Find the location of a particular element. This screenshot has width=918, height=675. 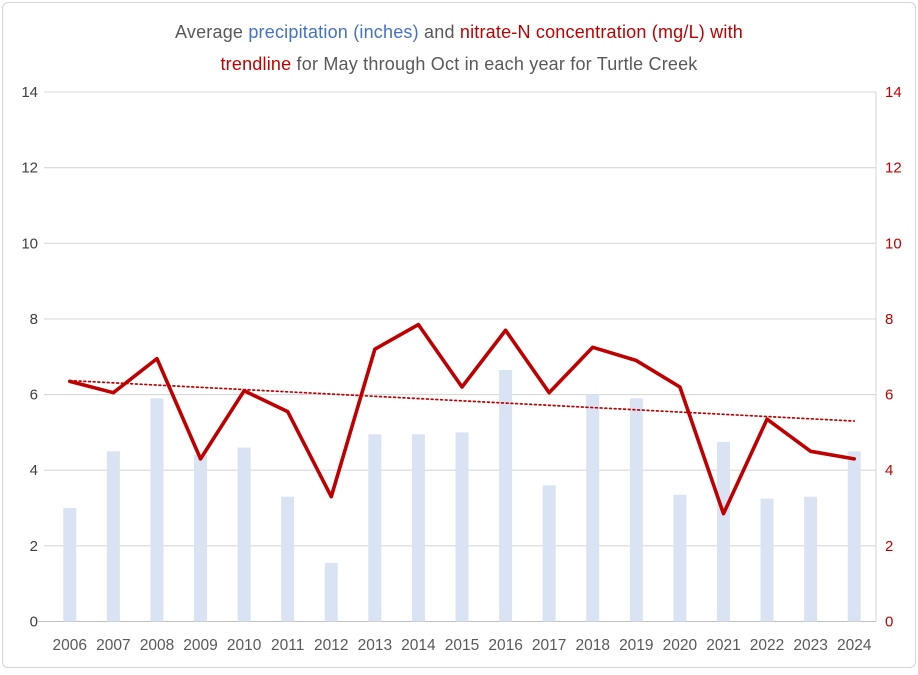

bar-2014 is located at coordinates (418, 528).